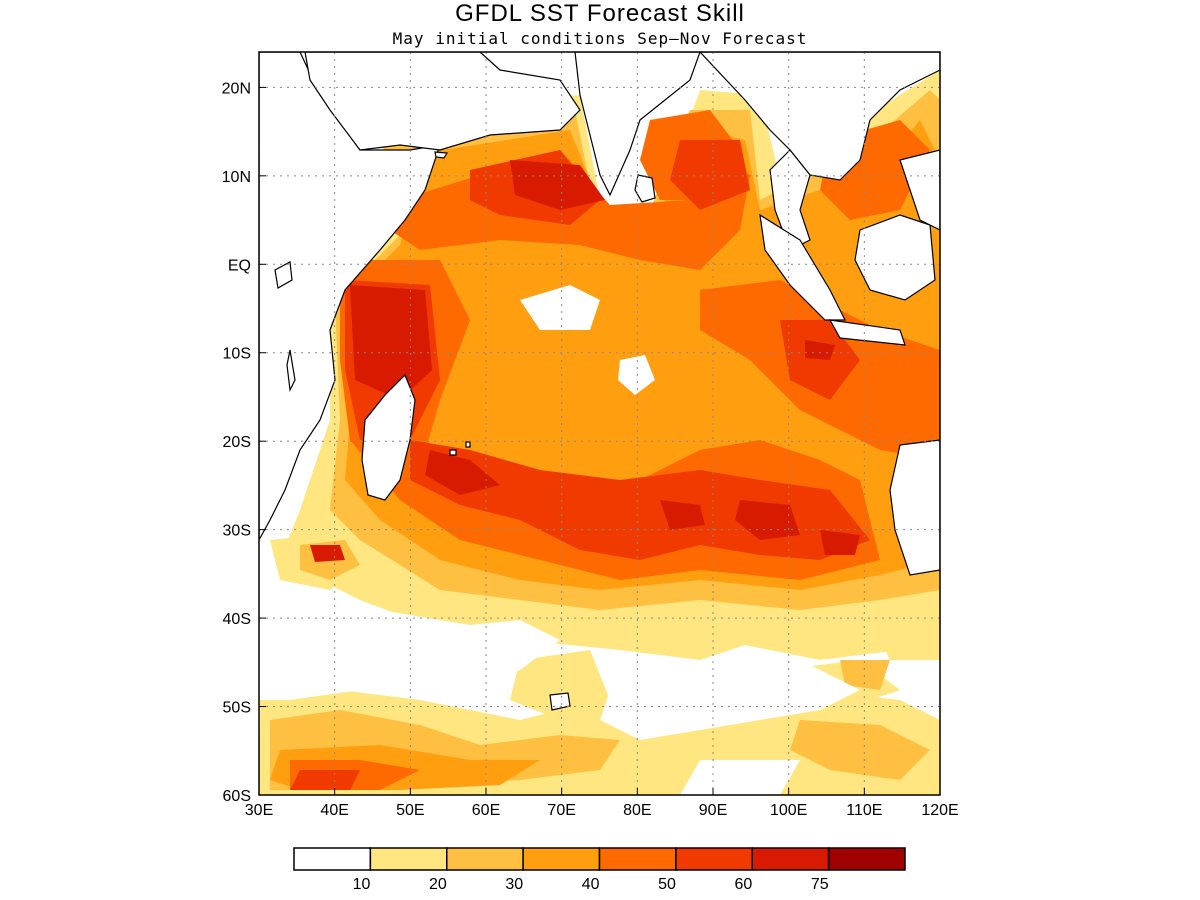 This screenshot has width=1200, height=900. I want to click on colorbar-label: 60, so click(743, 884).